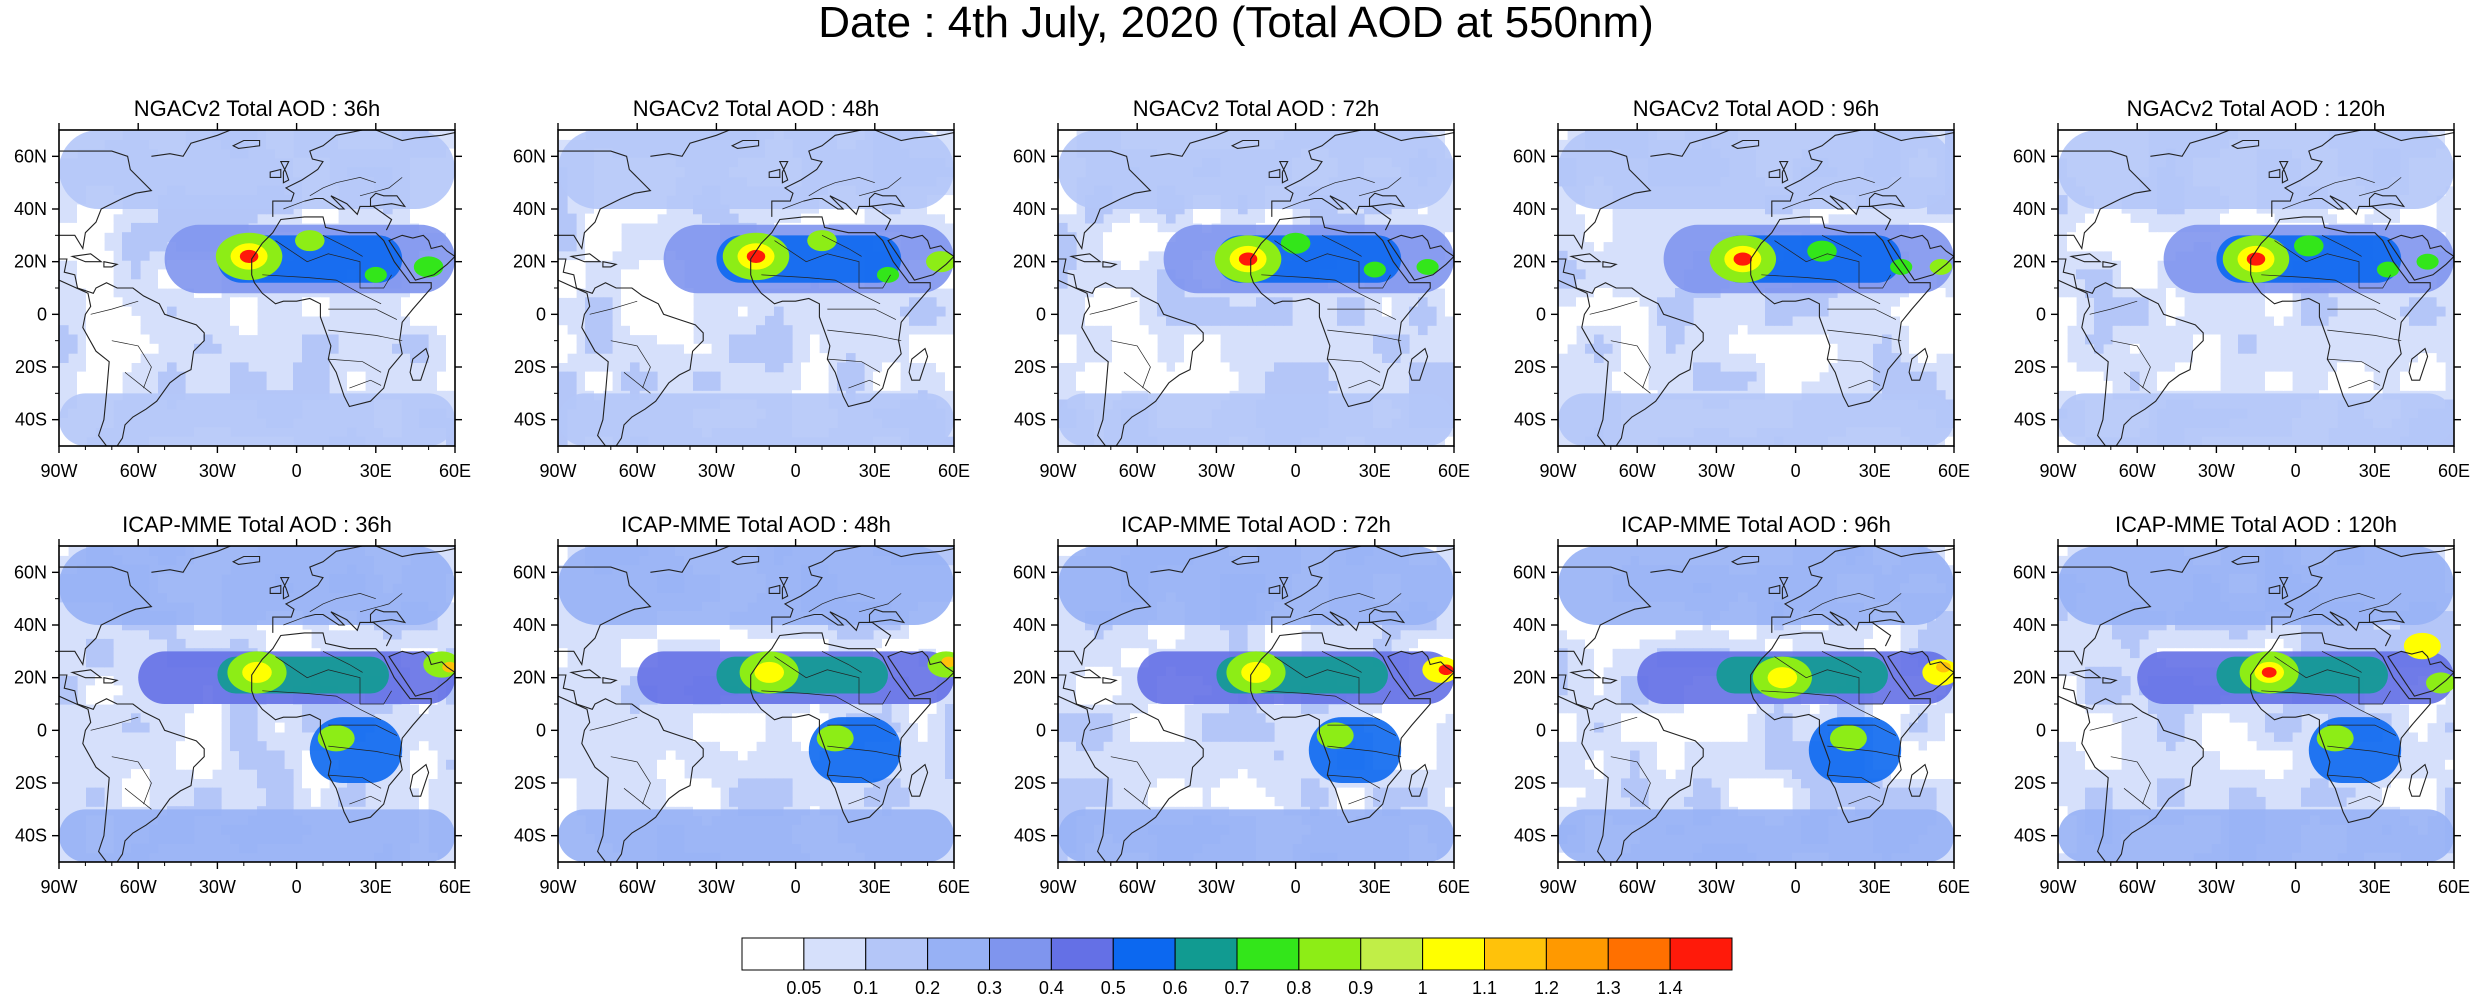 The height and width of the screenshot is (995, 2472). What do you see at coordinates (2029, 209) in the screenshot?
I see `y-tick-label: 40N` at bounding box center [2029, 209].